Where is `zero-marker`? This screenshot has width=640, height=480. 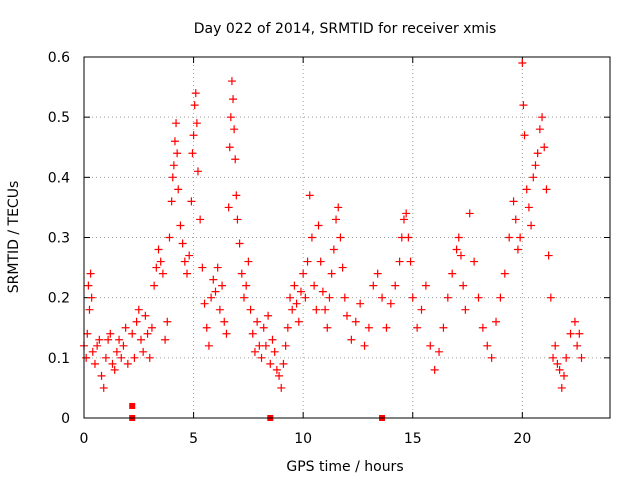
zero-marker is located at coordinates (132, 405).